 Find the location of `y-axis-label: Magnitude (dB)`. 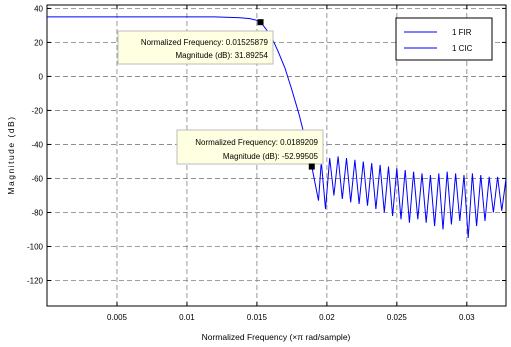

y-axis-label: Magnitude (dB) is located at coordinates (11, 154).